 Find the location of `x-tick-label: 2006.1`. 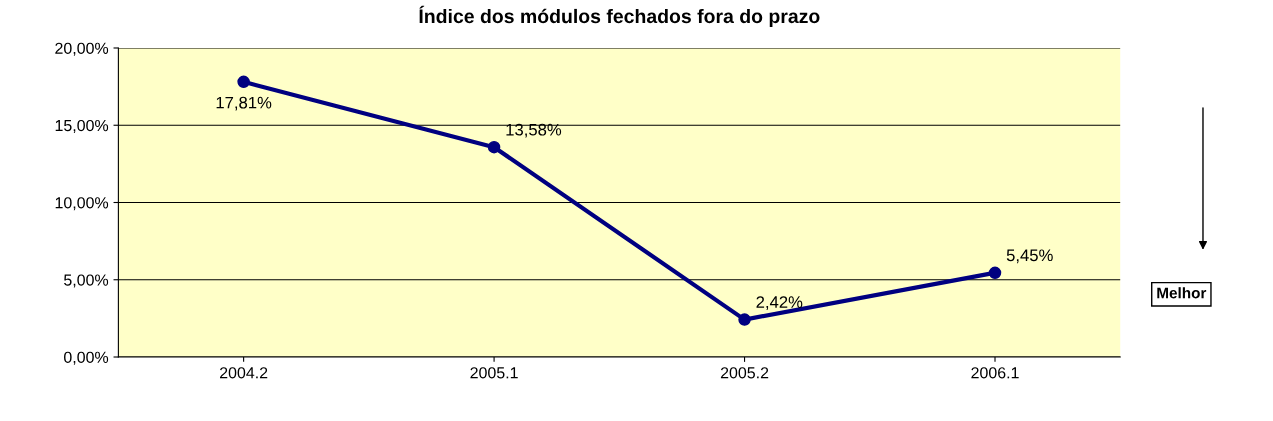

x-tick-label: 2006.1 is located at coordinates (995, 373).